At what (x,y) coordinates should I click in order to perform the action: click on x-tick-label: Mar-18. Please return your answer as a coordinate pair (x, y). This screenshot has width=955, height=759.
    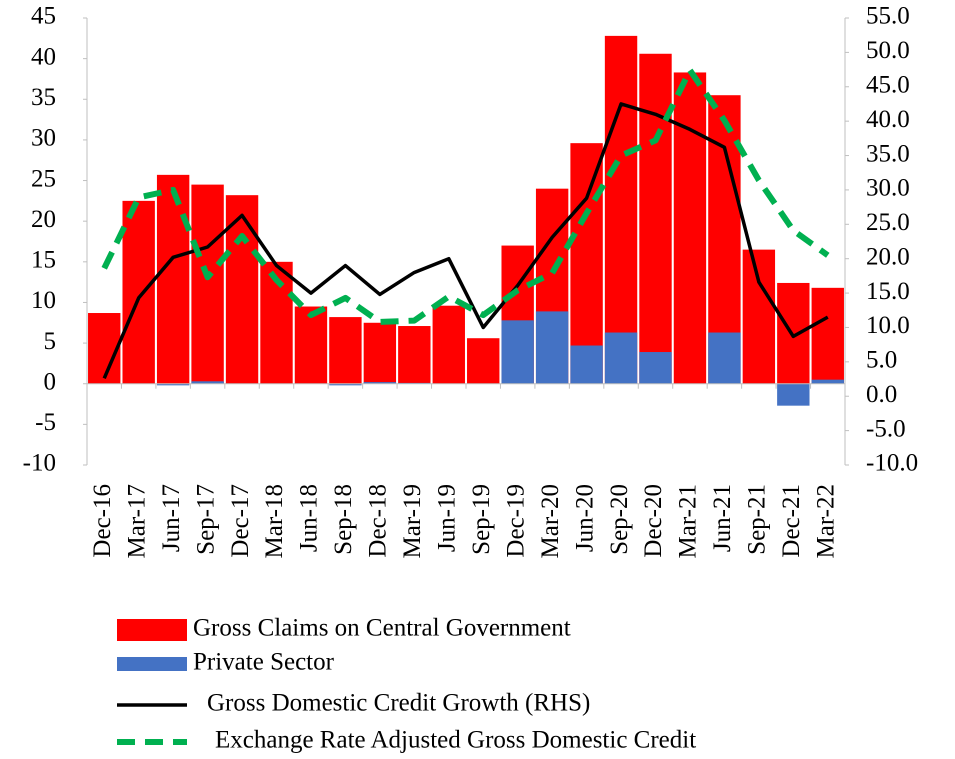
    Looking at the image, I should click on (274, 521).